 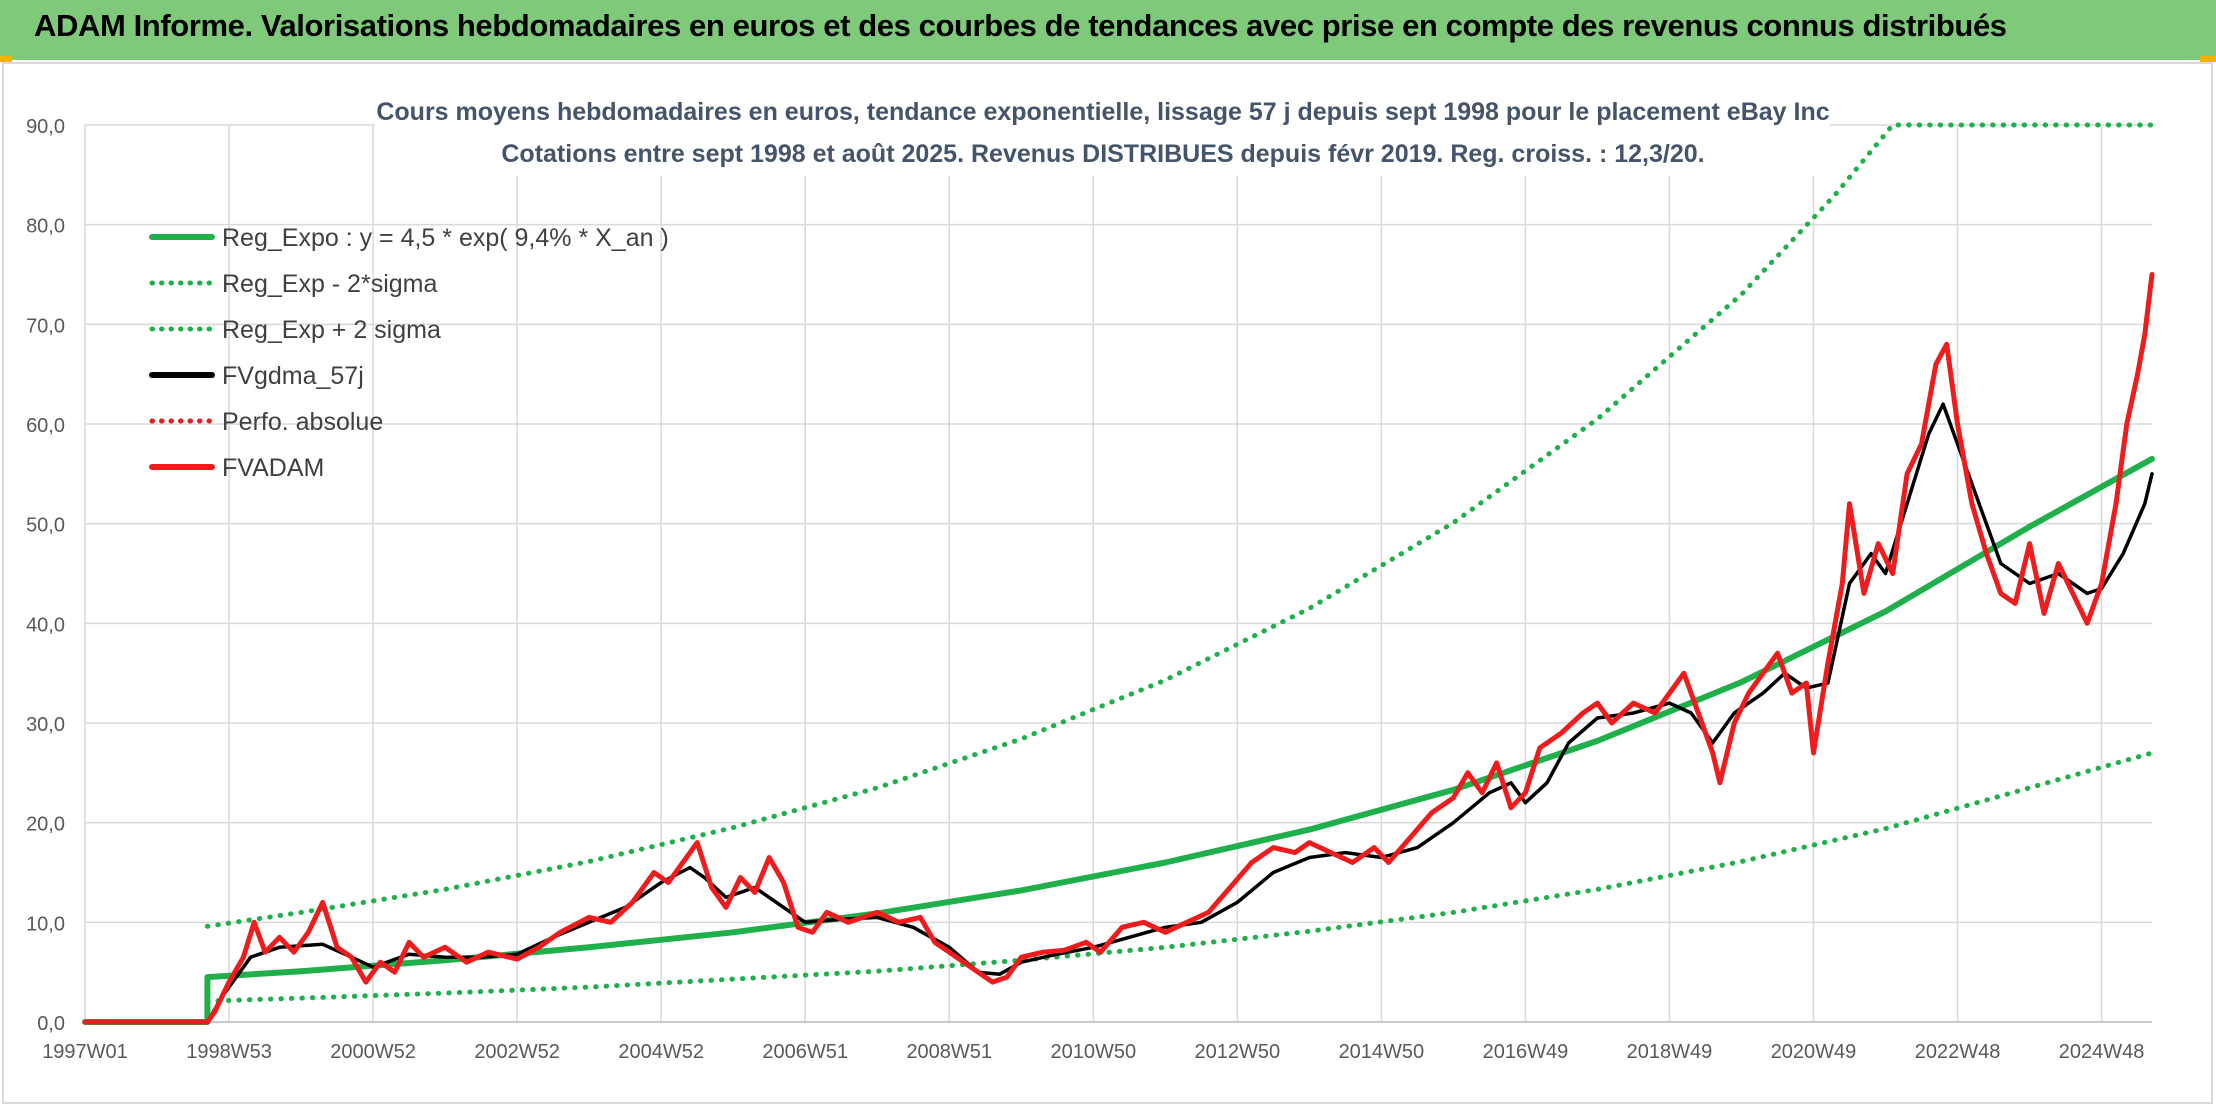 What do you see at coordinates (45, 825) in the screenshot?
I see `y-tick-label: 20,0` at bounding box center [45, 825].